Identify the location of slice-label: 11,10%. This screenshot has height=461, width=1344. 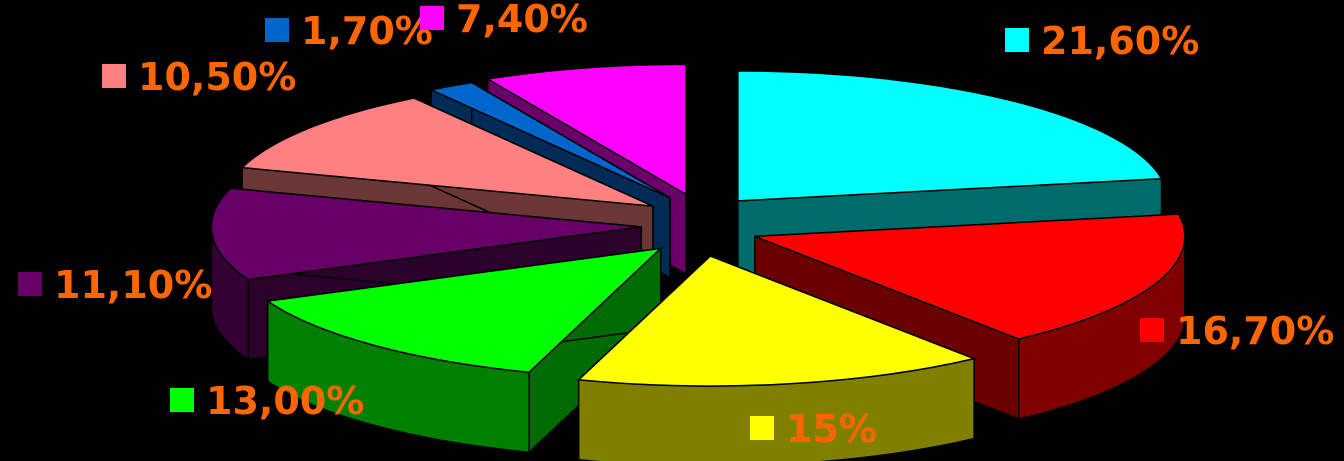
(115, 285).